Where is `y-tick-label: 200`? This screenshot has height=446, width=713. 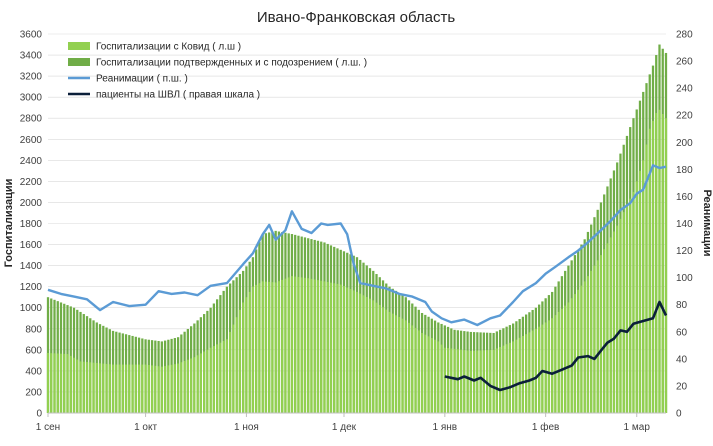 y-tick-label: 200 is located at coordinates (33, 392).